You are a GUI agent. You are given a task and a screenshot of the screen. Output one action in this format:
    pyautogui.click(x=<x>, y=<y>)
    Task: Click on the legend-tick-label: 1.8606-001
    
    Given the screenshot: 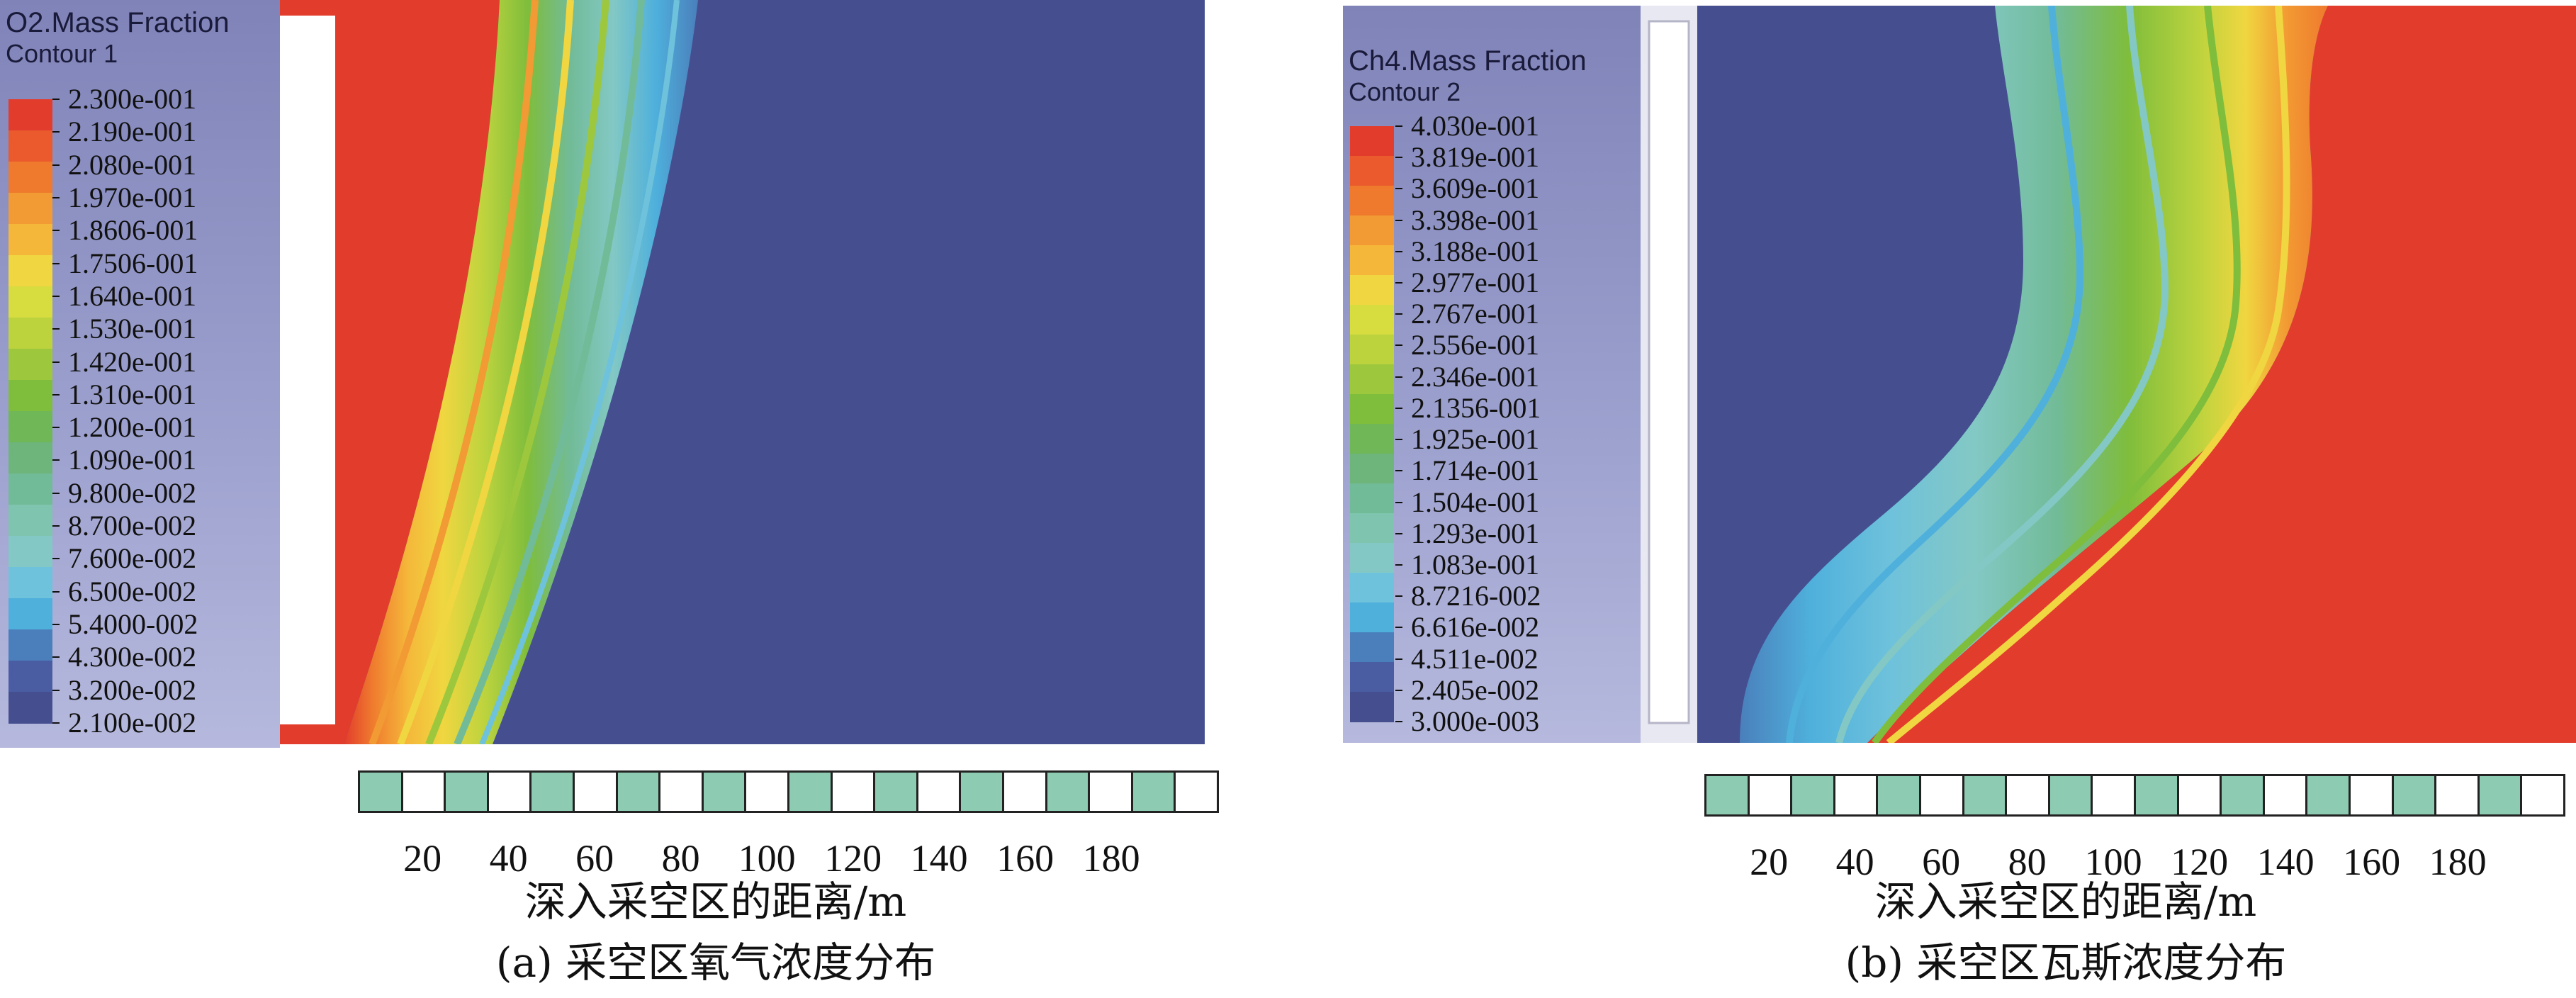 What is the action you would take?
    pyautogui.click(x=133, y=230)
    